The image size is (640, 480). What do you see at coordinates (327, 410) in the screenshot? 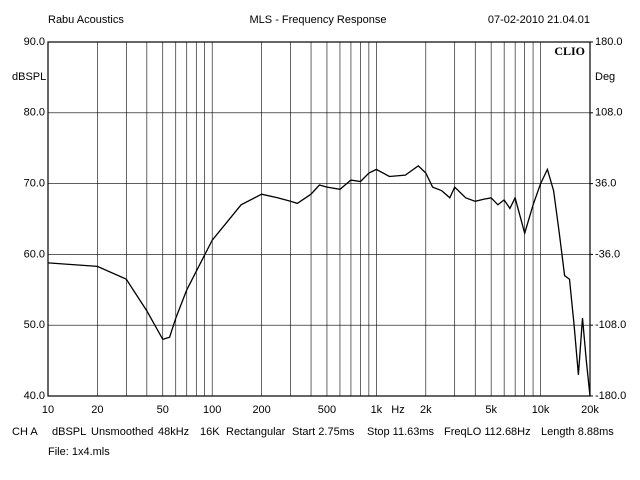
I see `x-tick-label: 500` at bounding box center [327, 410].